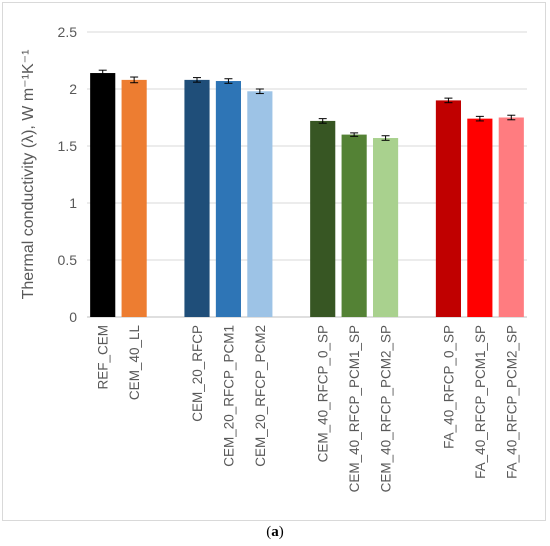  Describe the element at coordinates (68, 146) in the screenshot. I see `y-tick-label: 1.5` at that location.